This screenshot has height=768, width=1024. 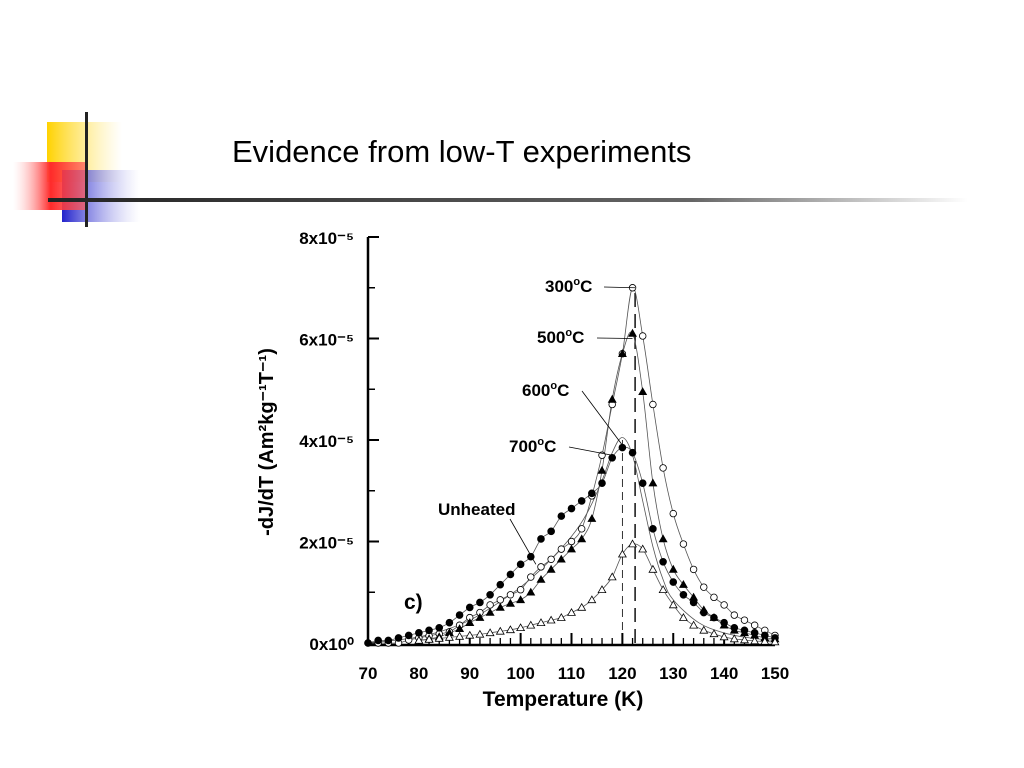 I want to click on annotation-label: 700oC, so click(x=532, y=446).